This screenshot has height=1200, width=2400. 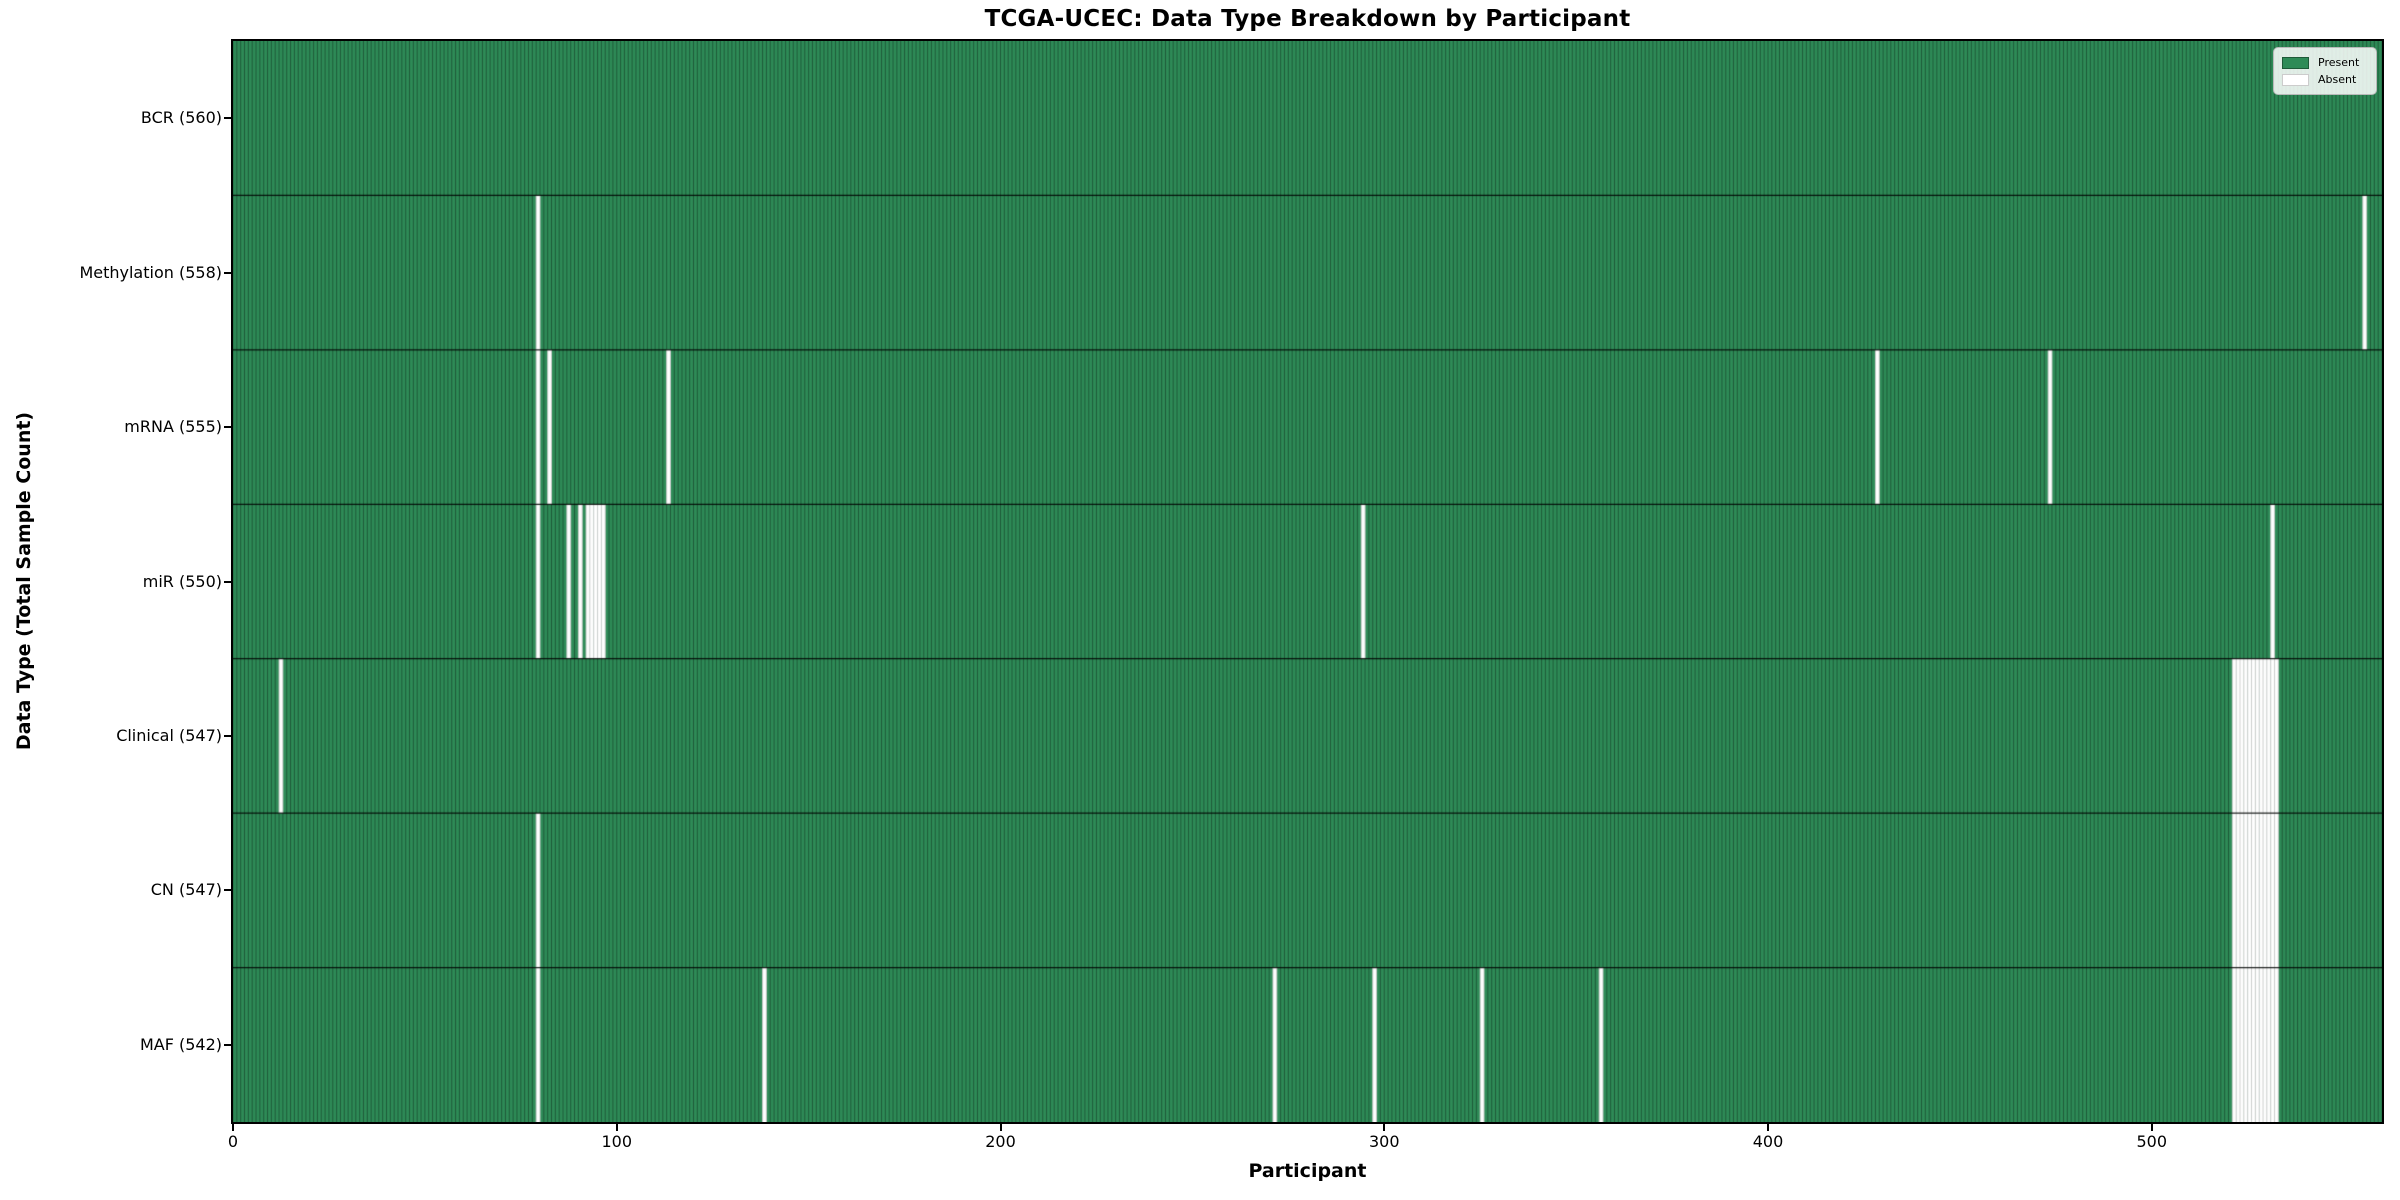 I want to click on x-axis-label: Participant, so click(x=1307, y=1171).